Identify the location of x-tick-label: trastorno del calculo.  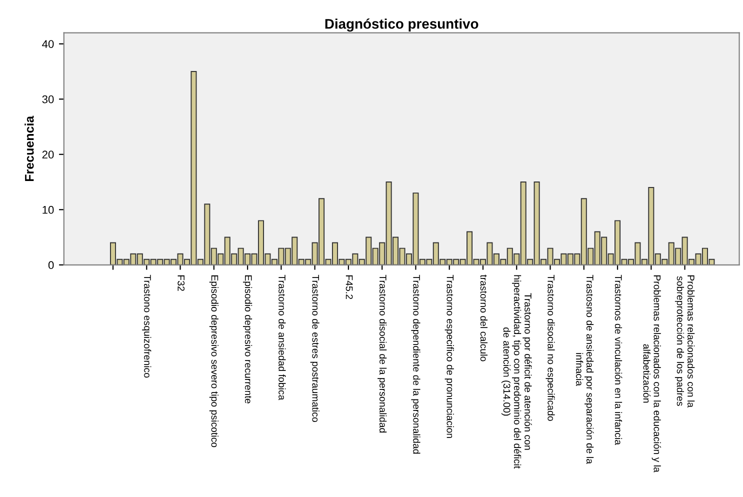
(484, 318).